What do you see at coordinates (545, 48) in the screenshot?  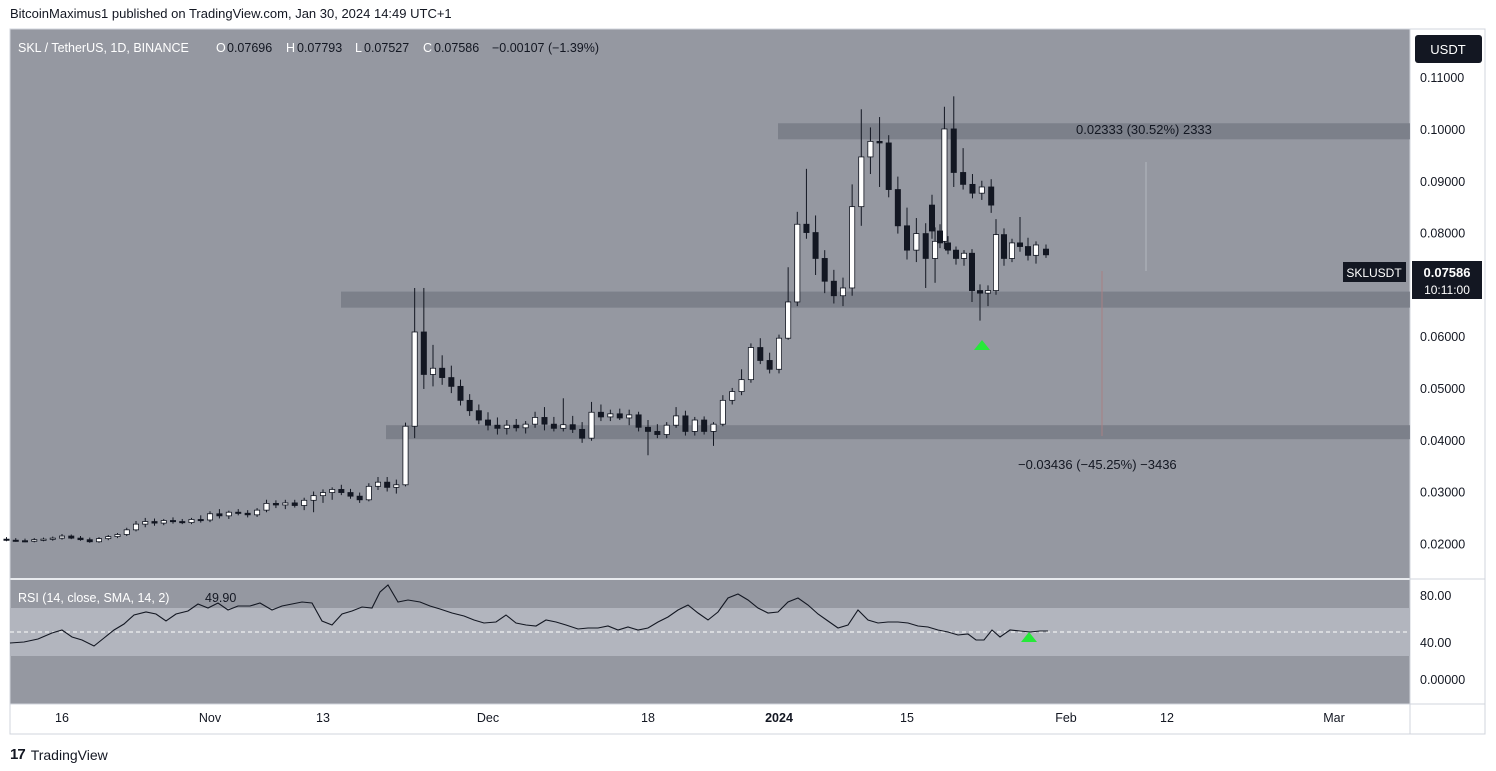 I see `legend-change: −0.00107 (−1.39%)` at bounding box center [545, 48].